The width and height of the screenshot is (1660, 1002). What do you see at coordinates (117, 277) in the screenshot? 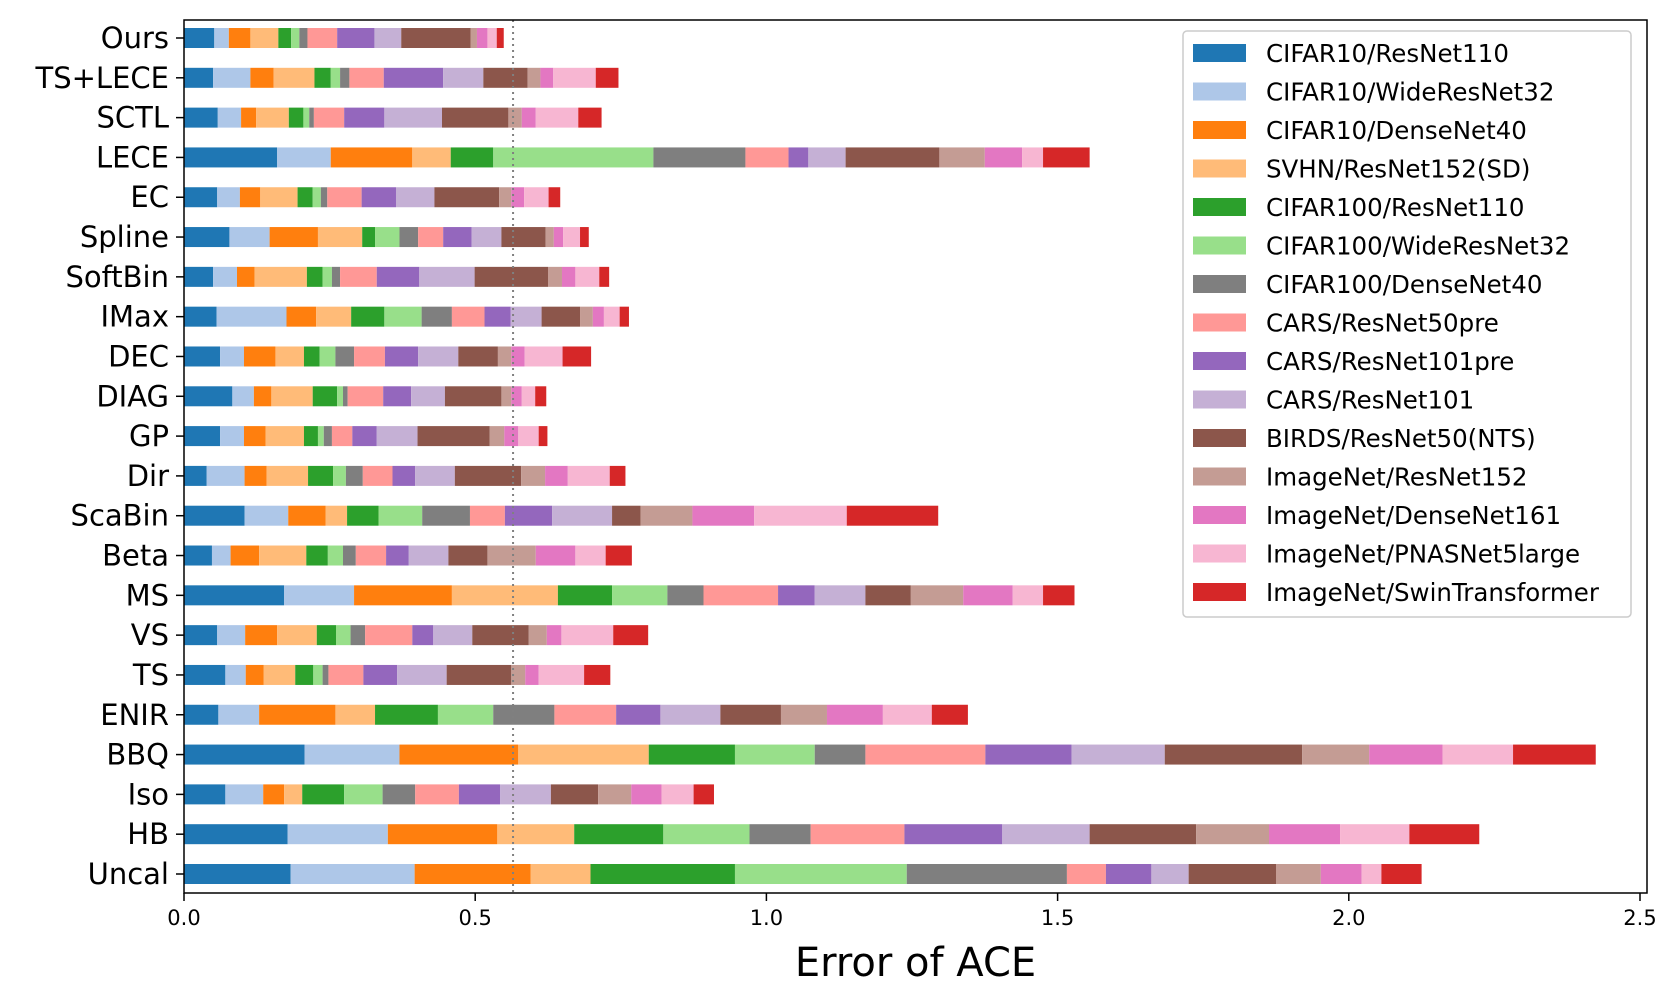
I see `category-label: SoftBin` at bounding box center [117, 277].